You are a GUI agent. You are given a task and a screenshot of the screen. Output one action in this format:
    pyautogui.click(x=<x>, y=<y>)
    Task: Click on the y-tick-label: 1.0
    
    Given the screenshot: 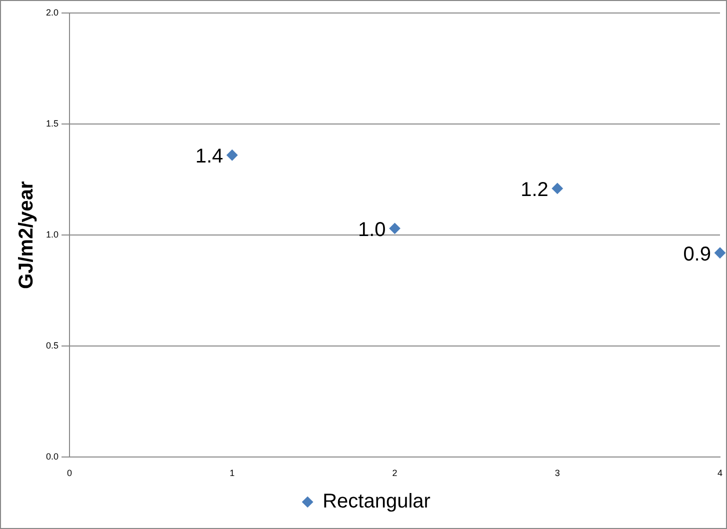 What is the action you would take?
    pyautogui.click(x=52, y=235)
    